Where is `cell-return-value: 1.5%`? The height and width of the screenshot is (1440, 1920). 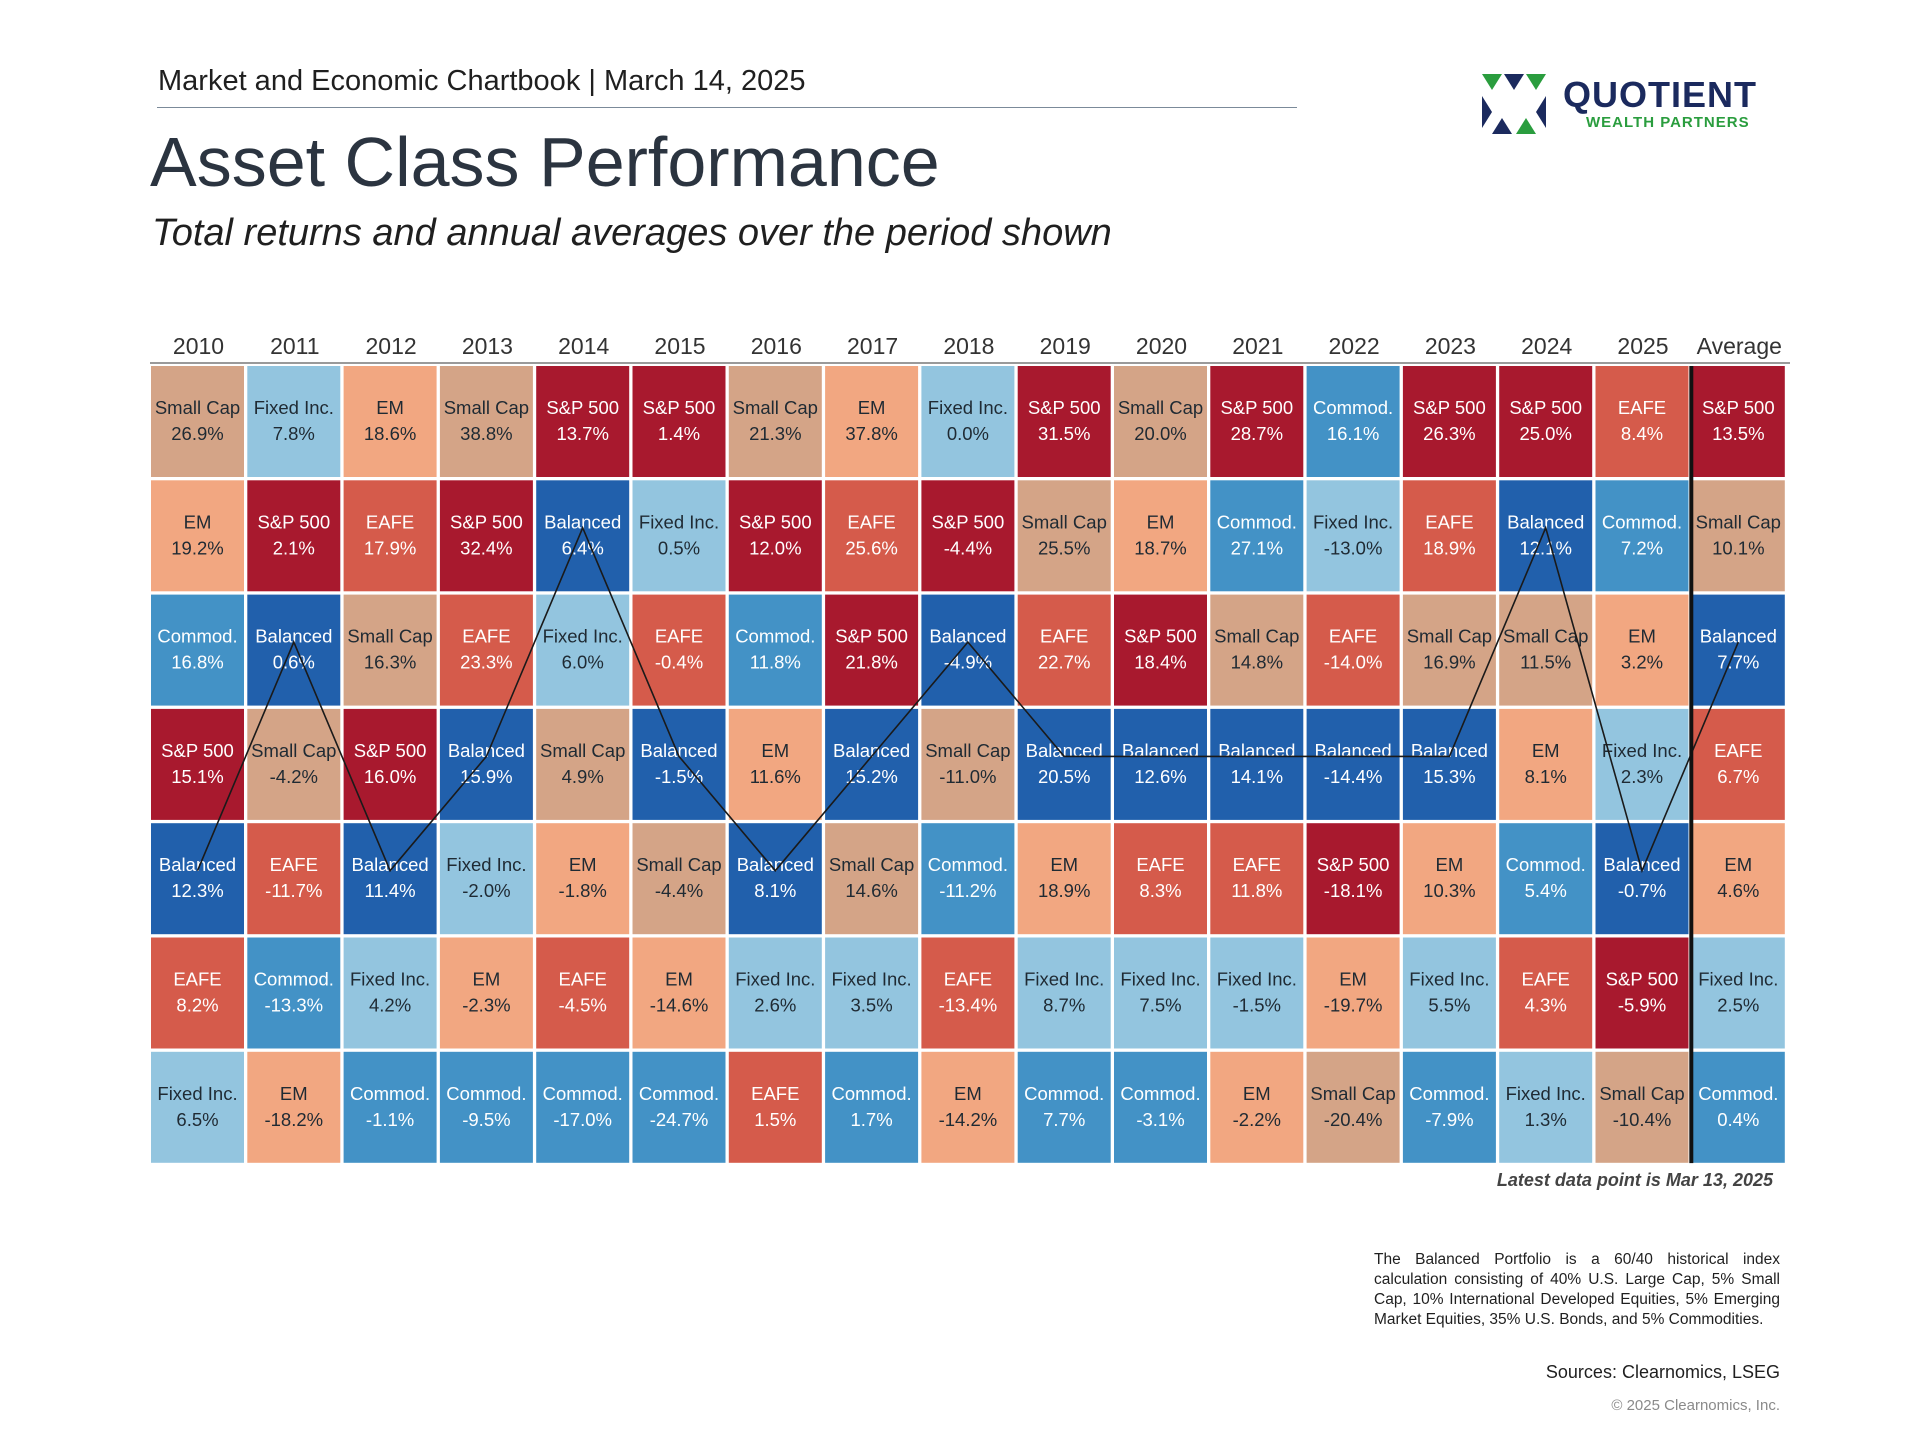
cell-return-value: 1.5% is located at coordinates (775, 1119).